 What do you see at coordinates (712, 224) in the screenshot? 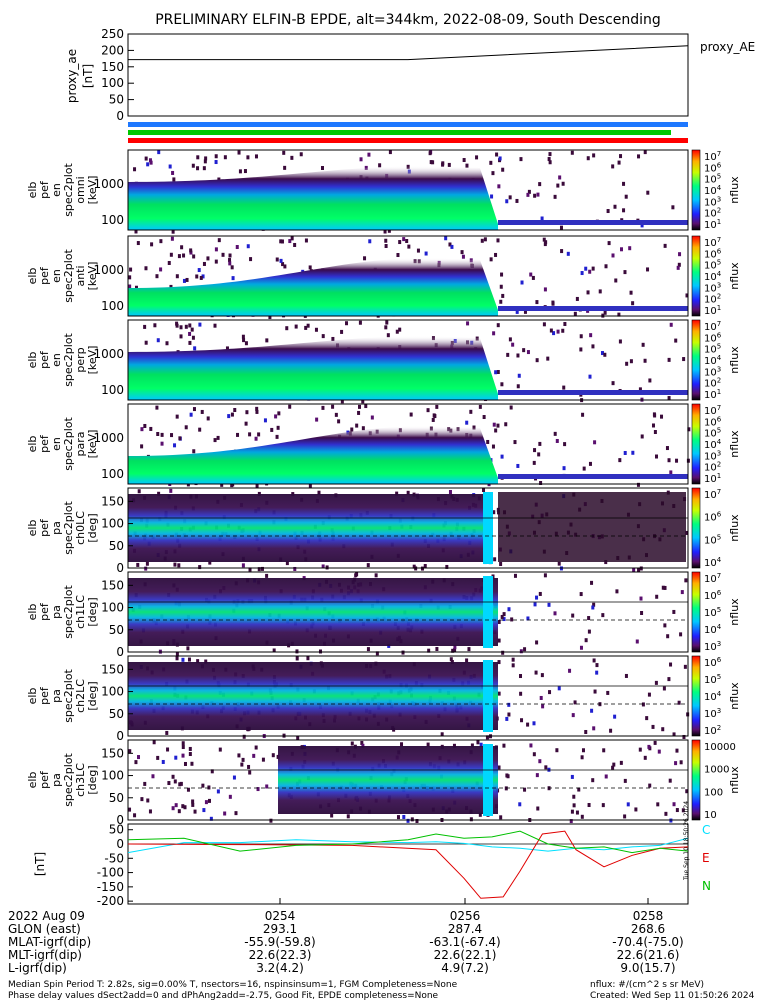
I see `colorbar-tick-label: 101` at bounding box center [712, 224].